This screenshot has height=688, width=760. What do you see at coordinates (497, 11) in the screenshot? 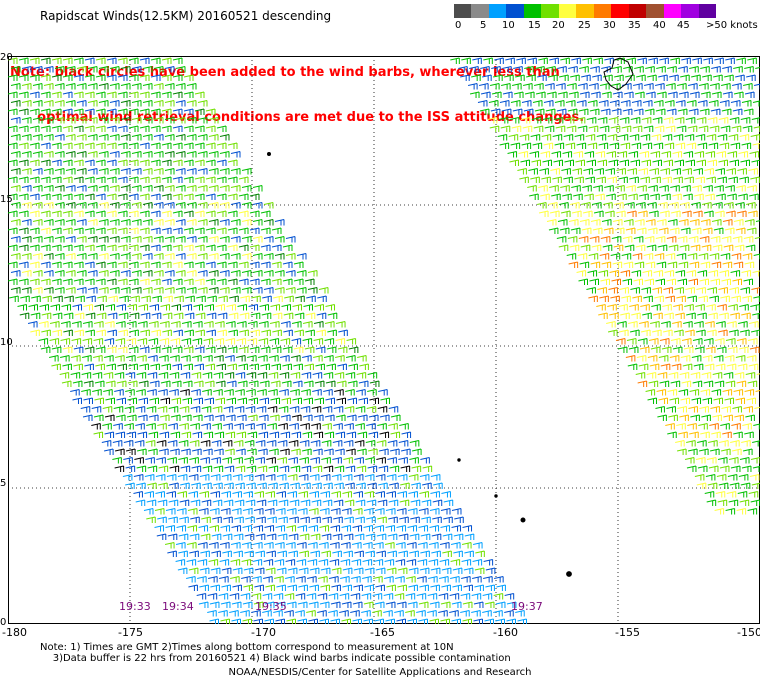
I see `legend-swatch` at bounding box center [497, 11].